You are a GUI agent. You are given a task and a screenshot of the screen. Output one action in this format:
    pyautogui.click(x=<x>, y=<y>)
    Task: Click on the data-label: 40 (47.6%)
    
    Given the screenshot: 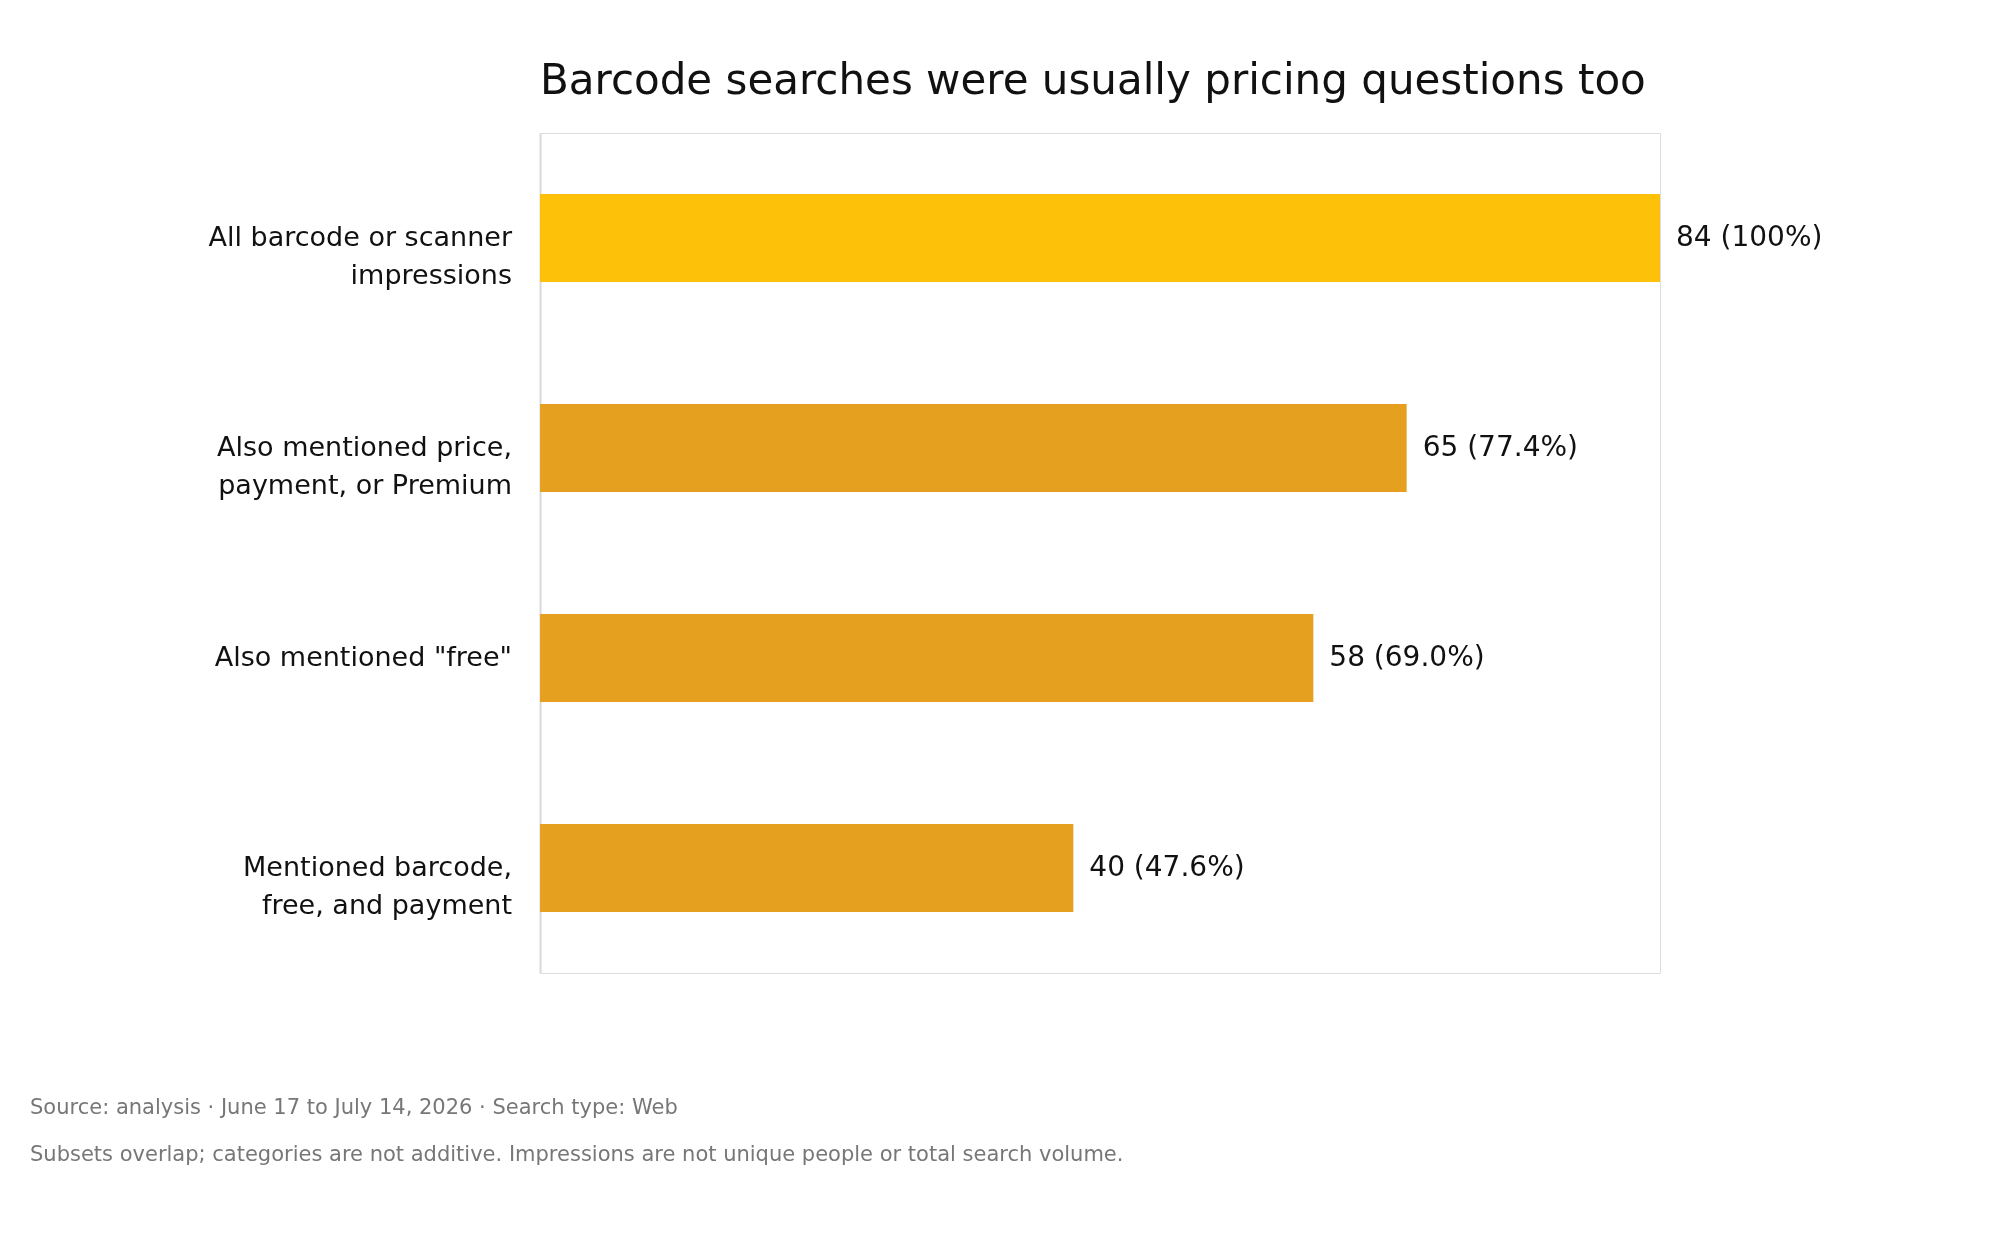 What is the action you would take?
    pyautogui.click(x=1167, y=866)
    